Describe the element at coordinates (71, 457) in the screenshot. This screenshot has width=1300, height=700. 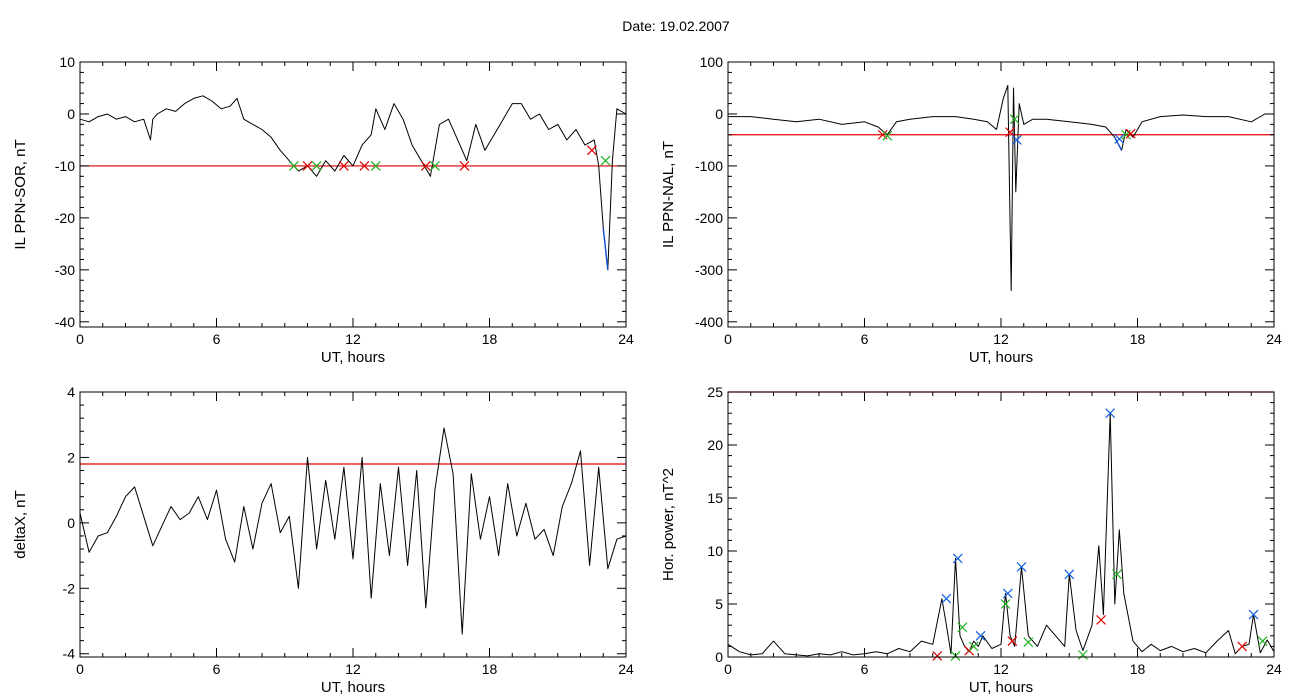
I see `y-tick-label: 2` at that location.